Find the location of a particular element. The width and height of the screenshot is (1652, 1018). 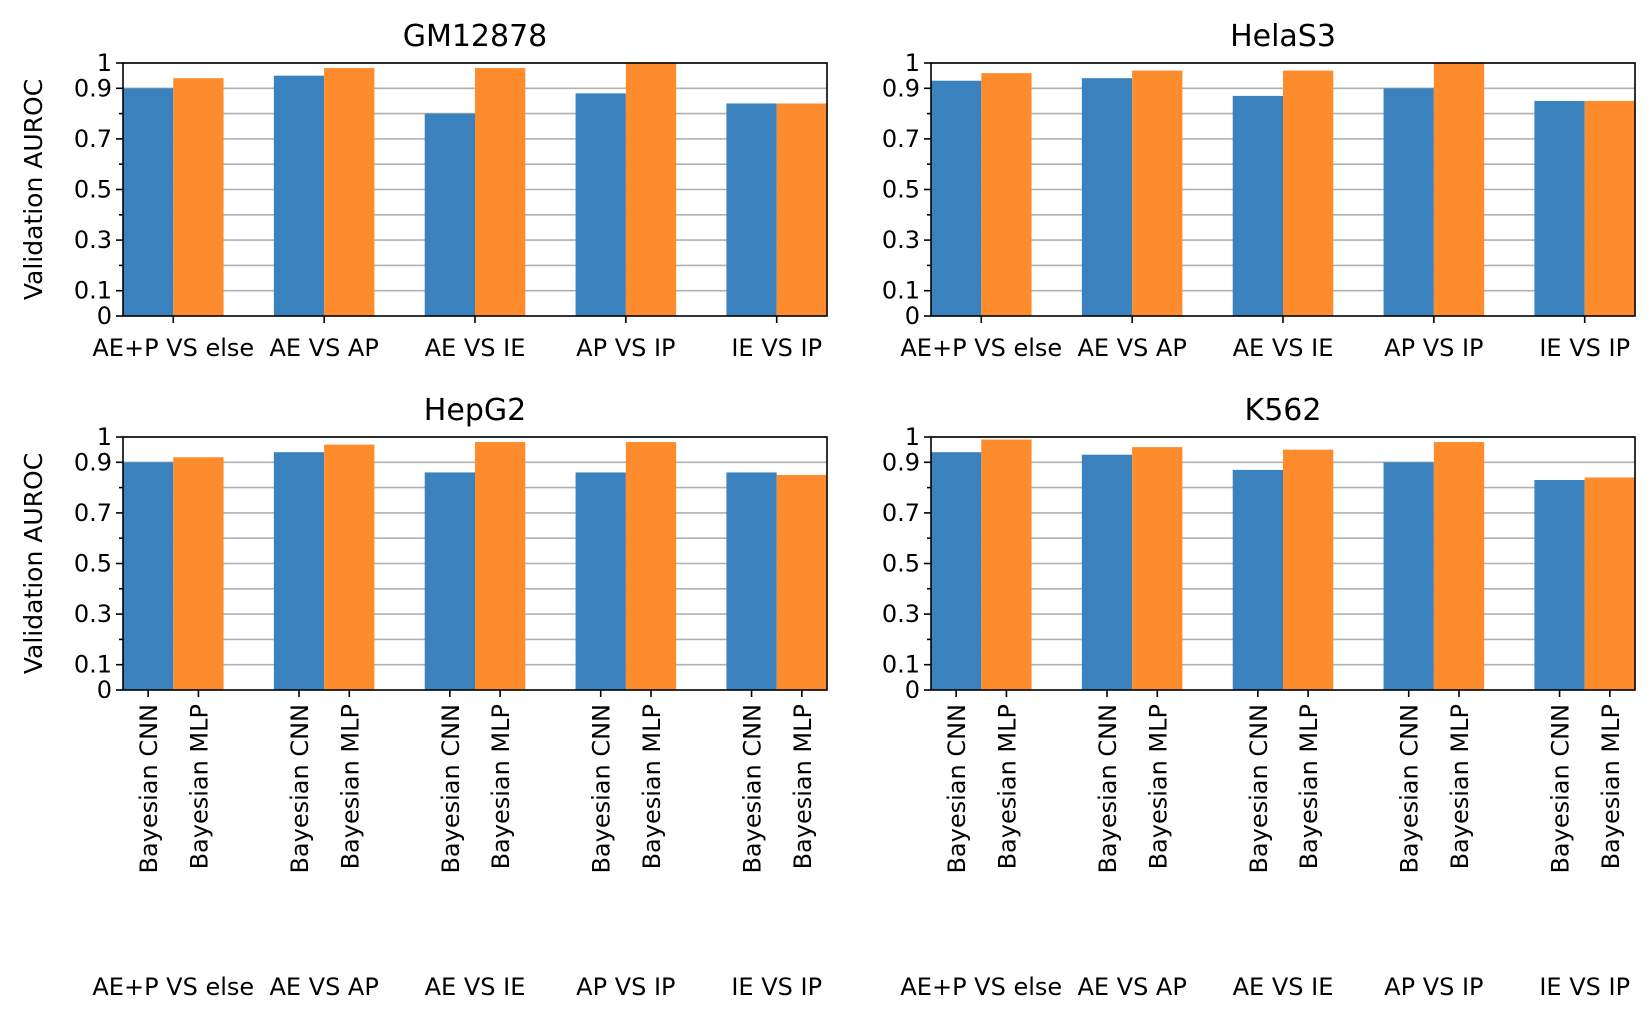

panel-title: GM12878 is located at coordinates (475, 36).